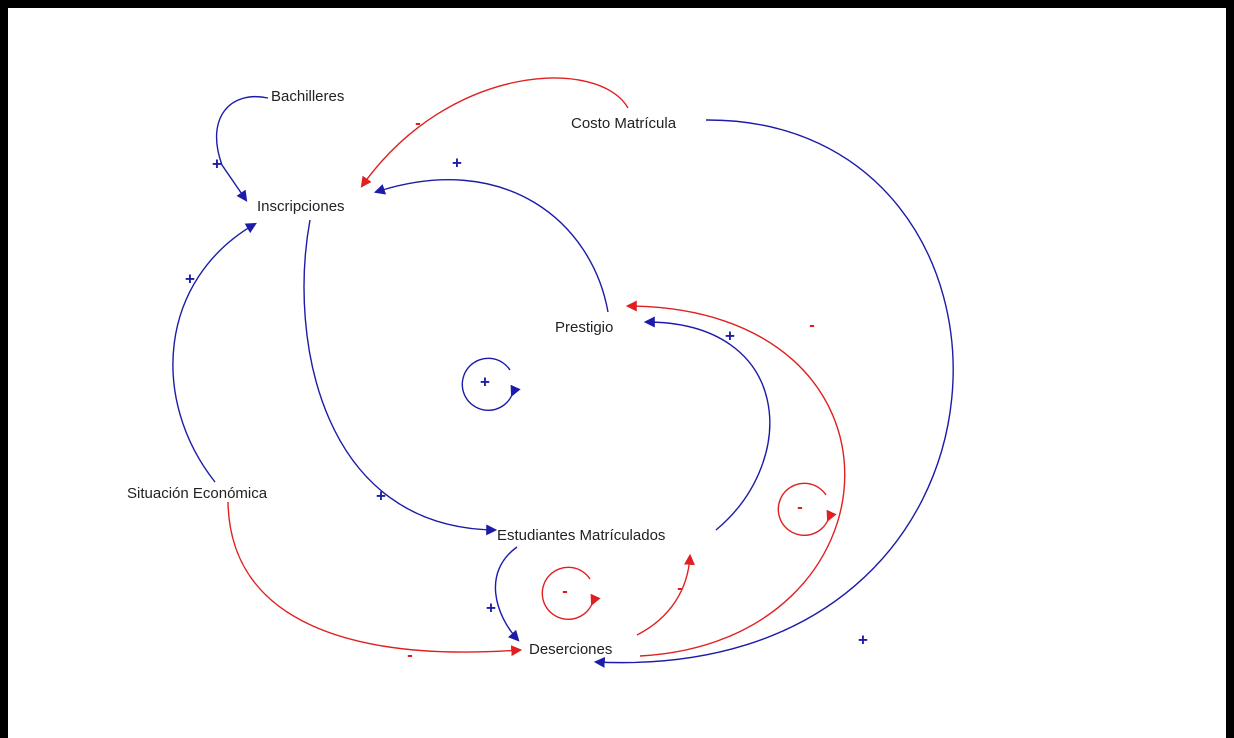 The image size is (1234, 738). What do you see at coordinates (485, 381) in the screenshot?
I see `loop-sign: +` at bounding box center [485, 381].